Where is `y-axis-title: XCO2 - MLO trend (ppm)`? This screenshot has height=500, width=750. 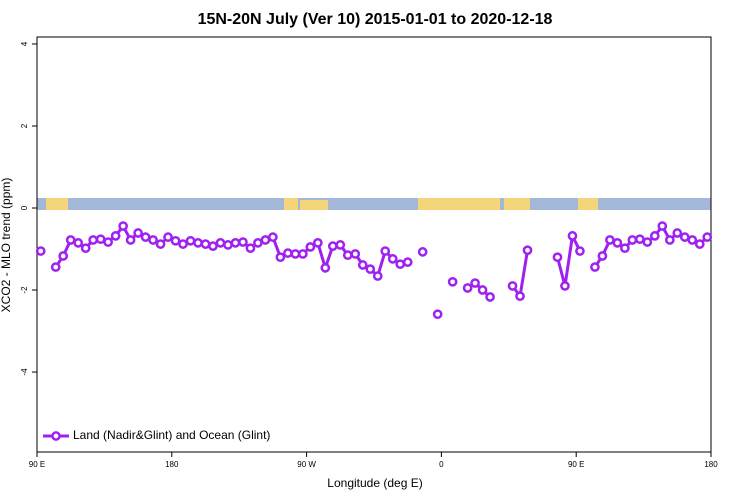
y-axis-title: XCO2 - MLO trend (ppm) is located at coordinates (6, 245).